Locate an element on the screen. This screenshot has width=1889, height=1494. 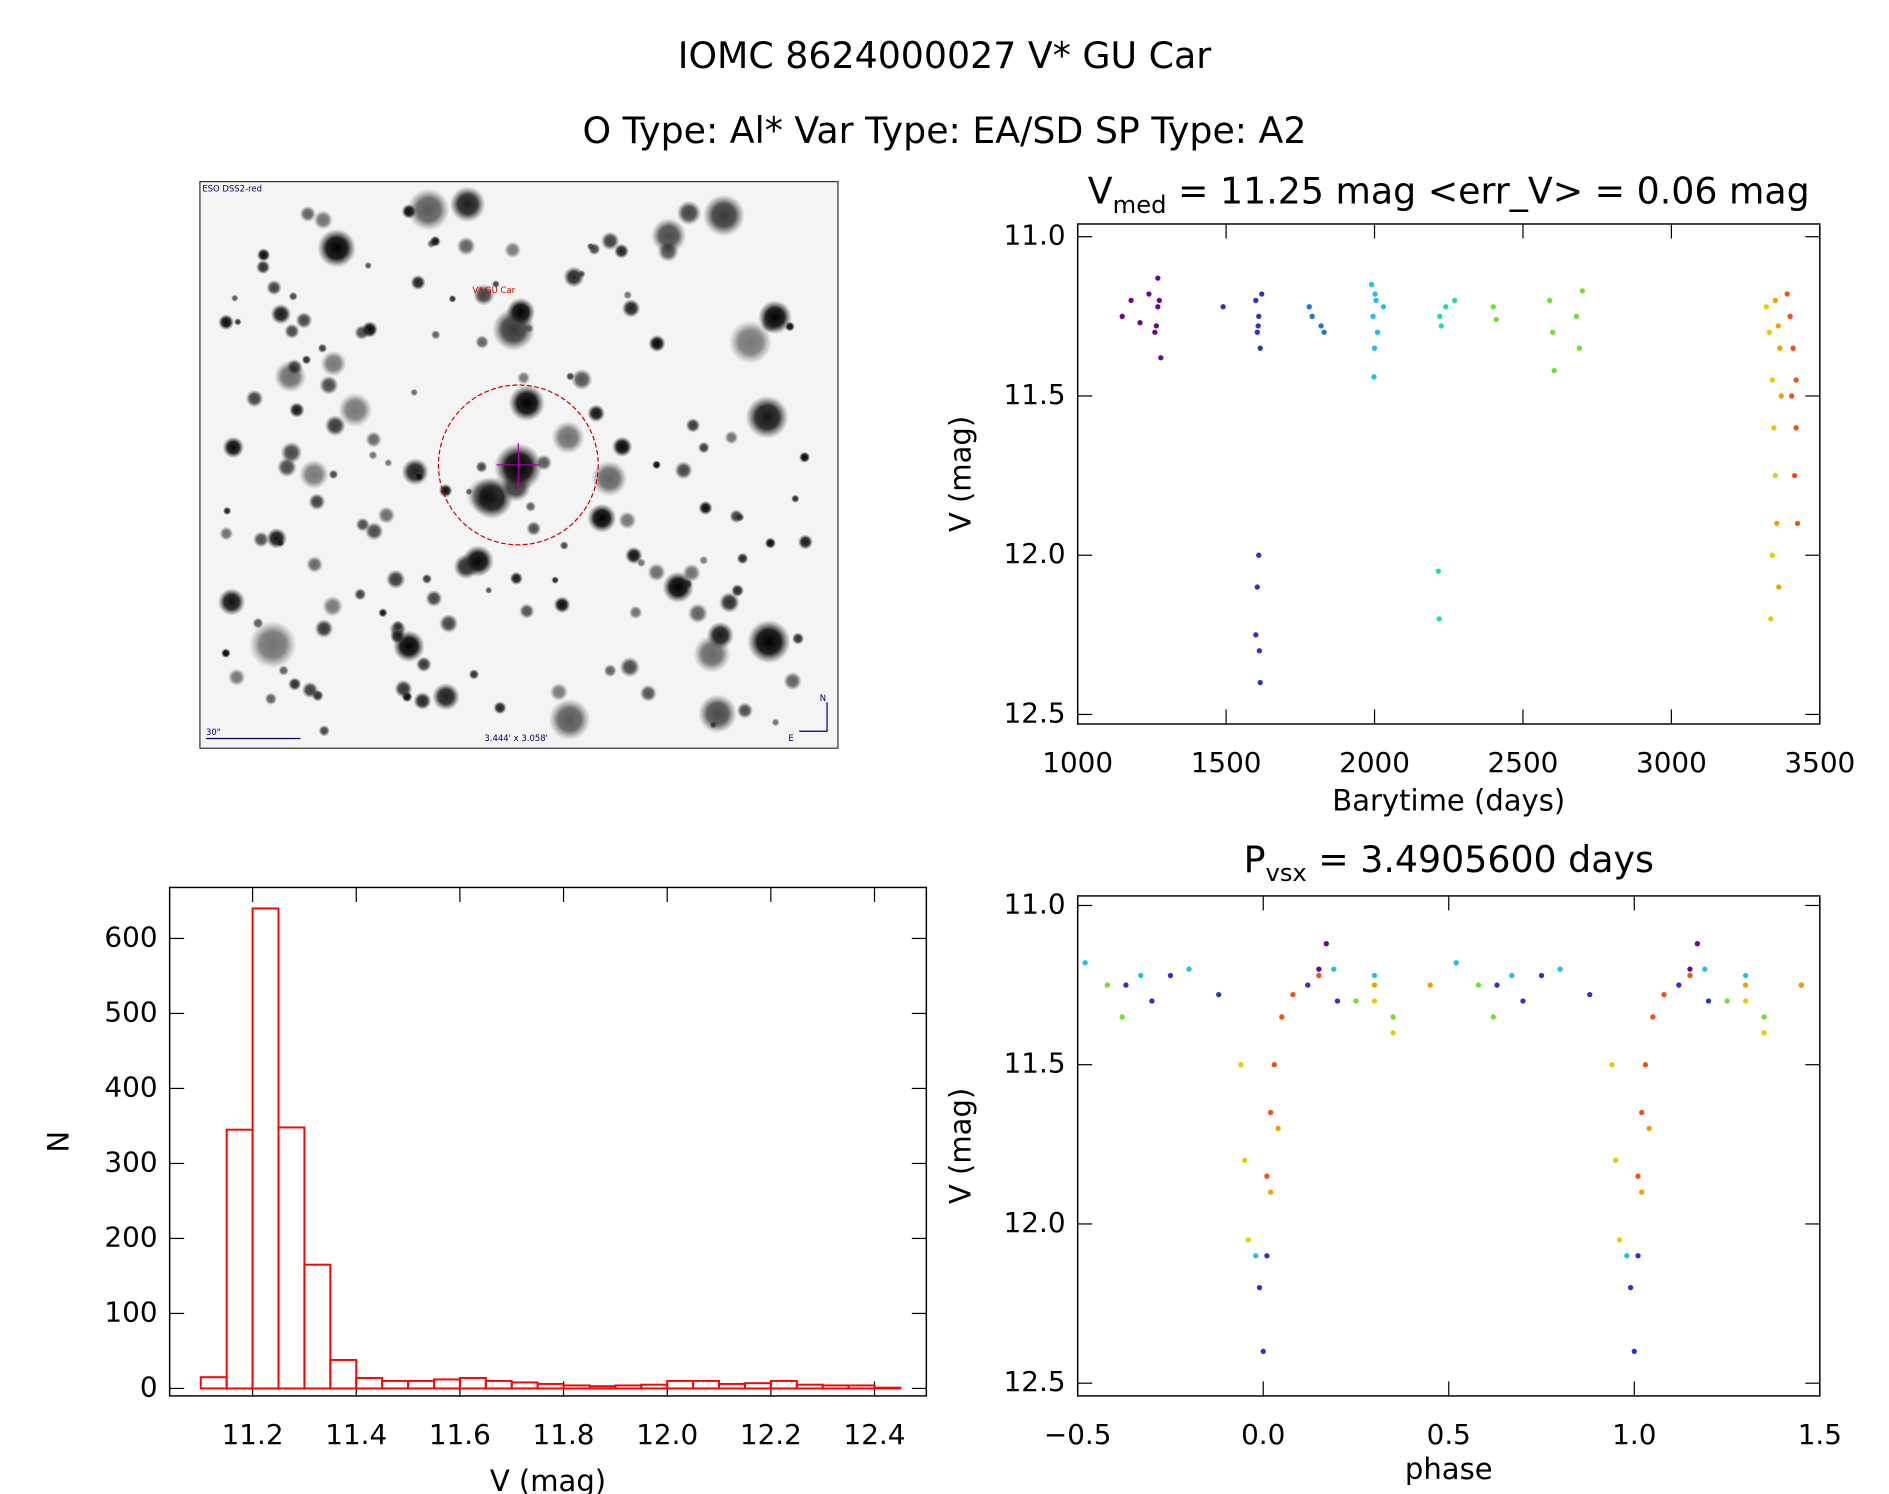
star-field is located at coordinates (515, 463).